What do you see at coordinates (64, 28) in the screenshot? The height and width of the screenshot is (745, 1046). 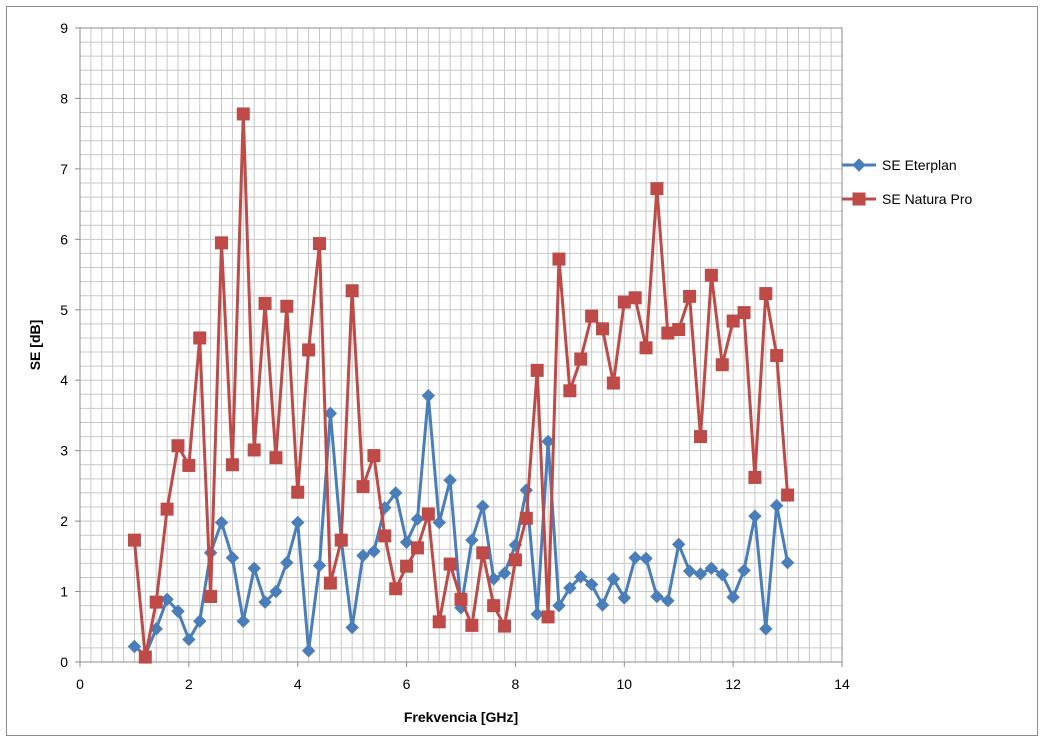 I see `y-tick-label: 9` at bounding box center [64, 28].